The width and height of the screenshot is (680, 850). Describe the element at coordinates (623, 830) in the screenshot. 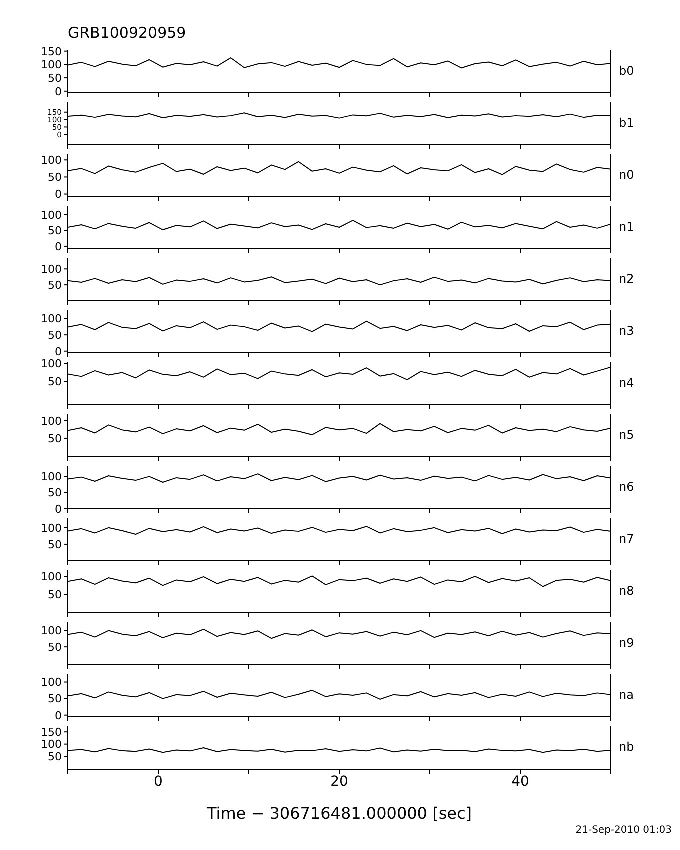

I see `text: 21-Sep-2010 01:03` at that location.